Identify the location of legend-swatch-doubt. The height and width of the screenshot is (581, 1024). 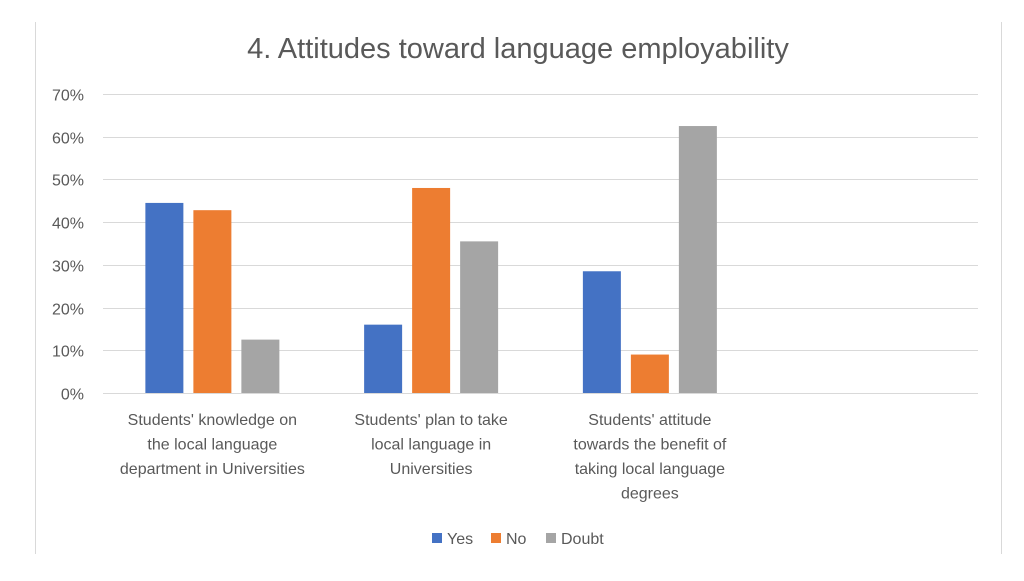
(551, 538).